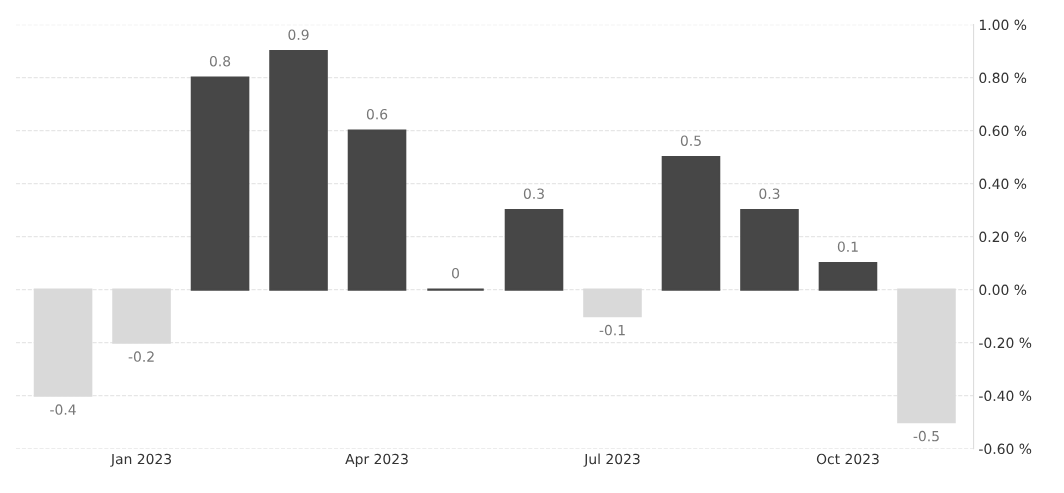 This screenshot has width=1064, height=493. Describe the element at coordinates (1005, 396) in the screenshot. I see `y-tick-label: -0.40 %` at that location.